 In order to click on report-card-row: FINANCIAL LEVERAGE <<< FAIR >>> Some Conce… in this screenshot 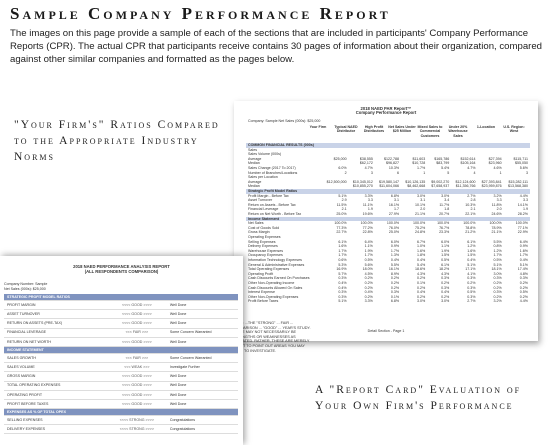, I will do `click(121, 333)`.